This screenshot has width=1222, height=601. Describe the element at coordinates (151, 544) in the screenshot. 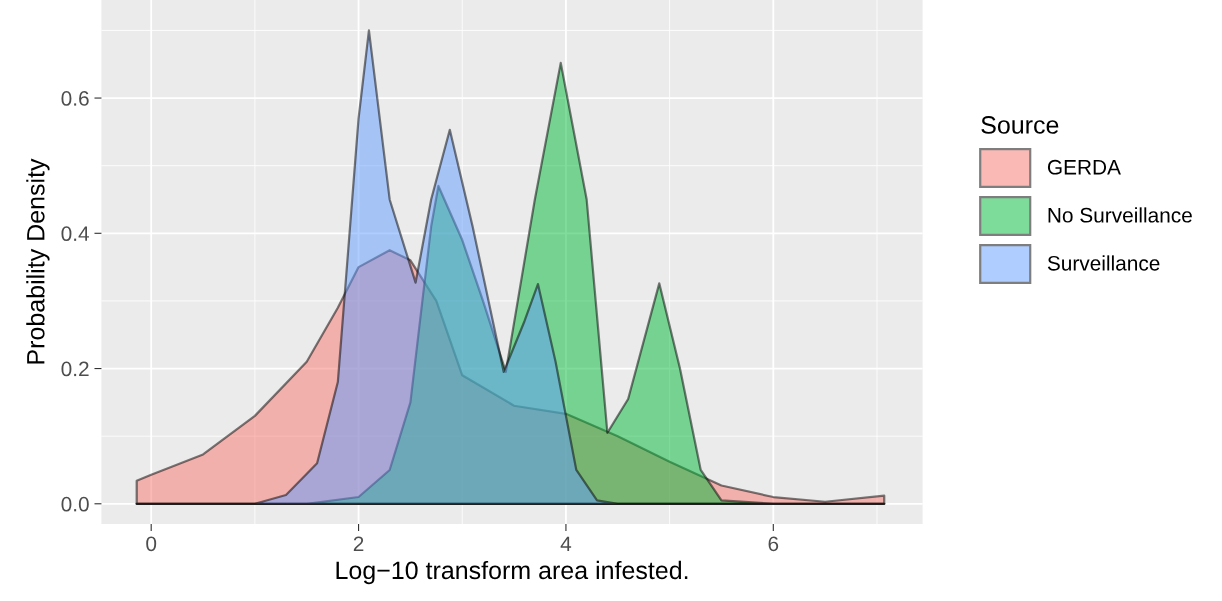

I see `x-tick-label: 0` at that location.